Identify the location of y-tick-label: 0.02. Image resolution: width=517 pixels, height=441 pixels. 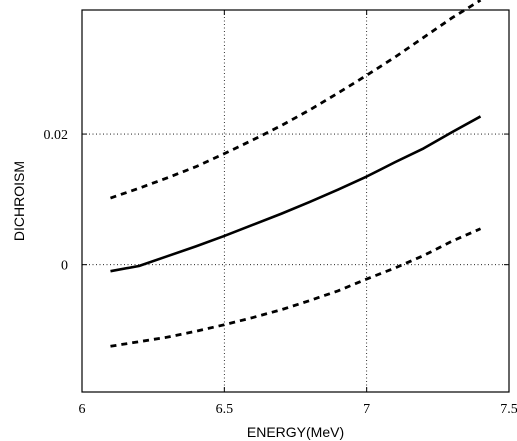
(56, 135).